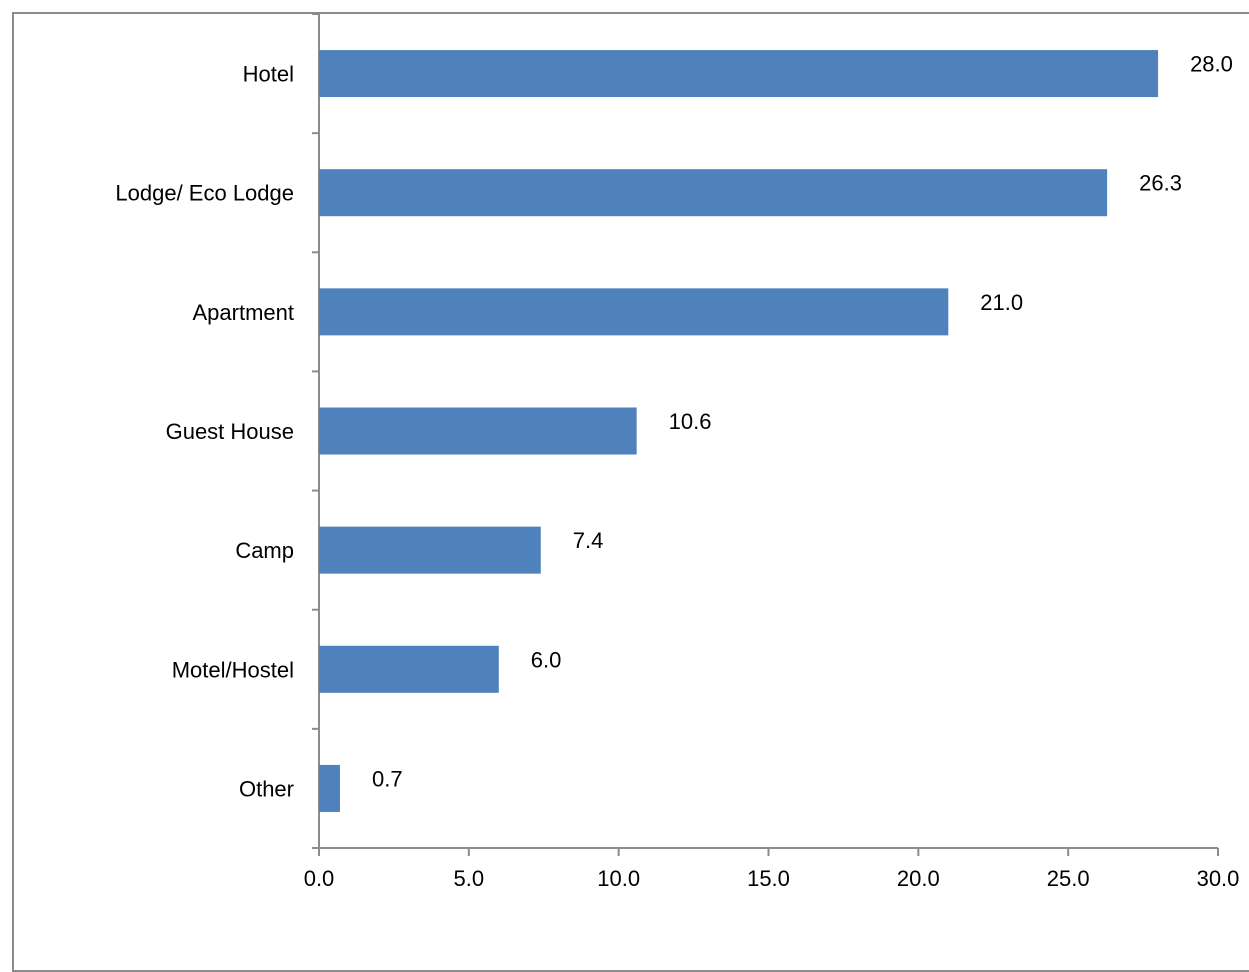 The image size is (1249, 972). What do you see at coordinates (319, 878) in the screenshot?
I see `x-tick-label: 0.0` at bounding box center [319, 878].